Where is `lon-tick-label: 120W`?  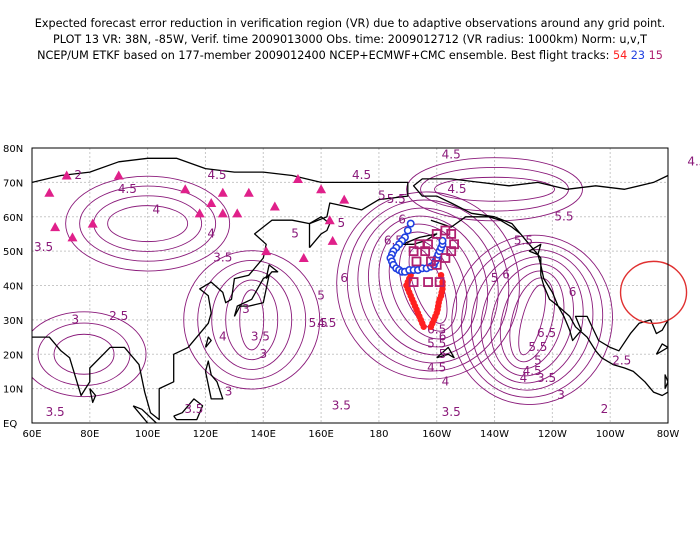 lon-tick-label: 120W is located at coordinates (552, 434).